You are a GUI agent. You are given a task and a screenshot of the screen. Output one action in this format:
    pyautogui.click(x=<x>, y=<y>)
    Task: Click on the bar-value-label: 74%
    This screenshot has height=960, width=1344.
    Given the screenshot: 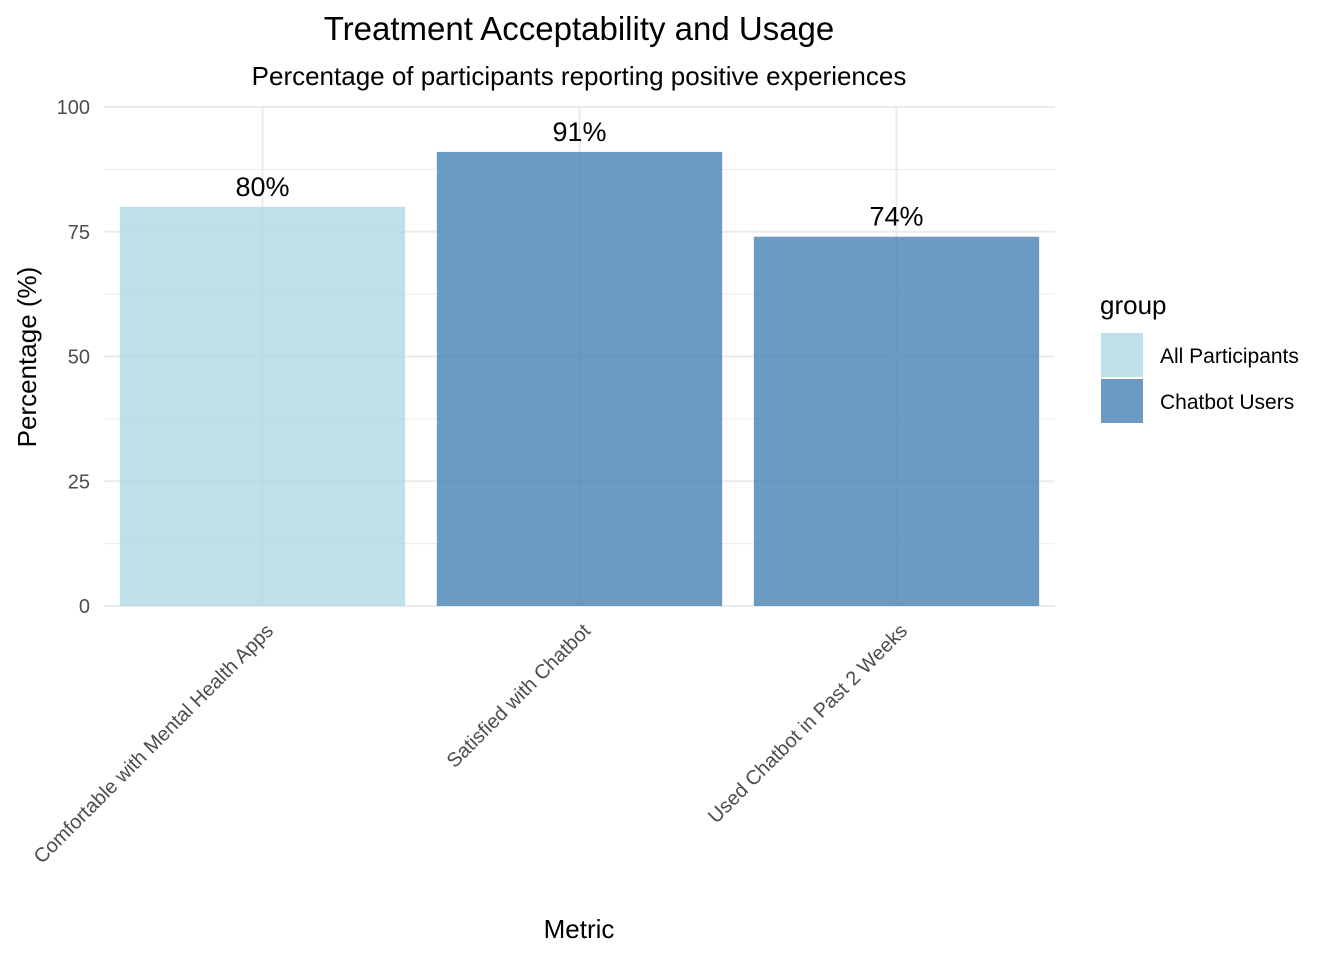 What is the action you would take?
    pyautogui.click(x=896, y=217)
    